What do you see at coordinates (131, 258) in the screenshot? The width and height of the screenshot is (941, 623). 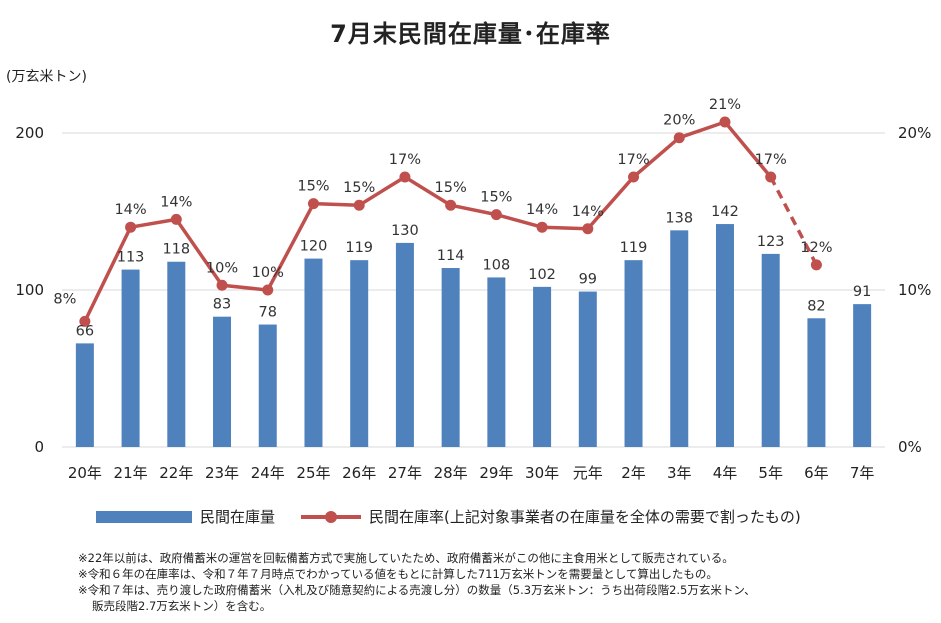 I see `bar-data-label: 113` at bounding box center [131, 258].